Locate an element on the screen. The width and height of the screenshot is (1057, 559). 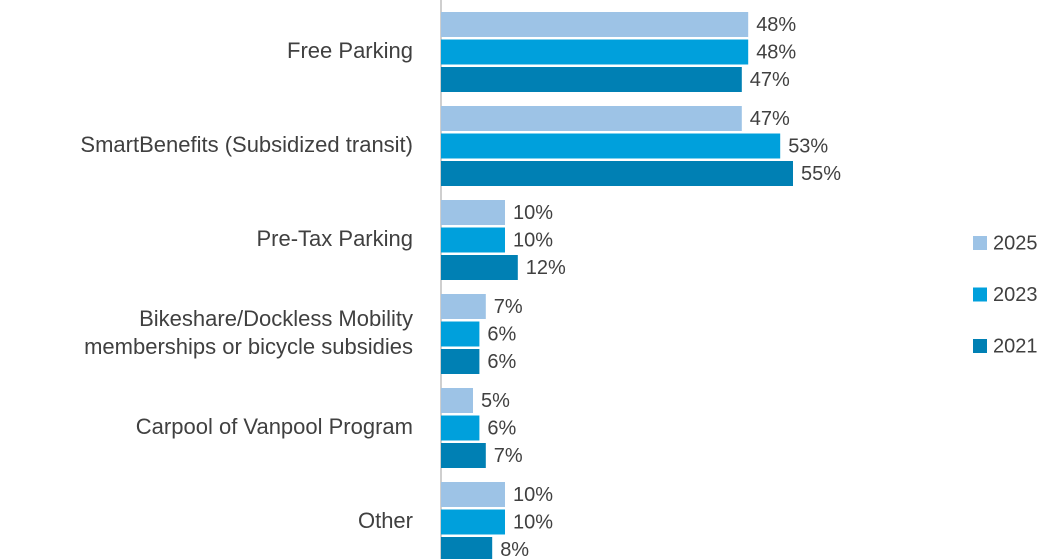
category-label: Pre-Tax Parking is located at coordinates (334, 238).